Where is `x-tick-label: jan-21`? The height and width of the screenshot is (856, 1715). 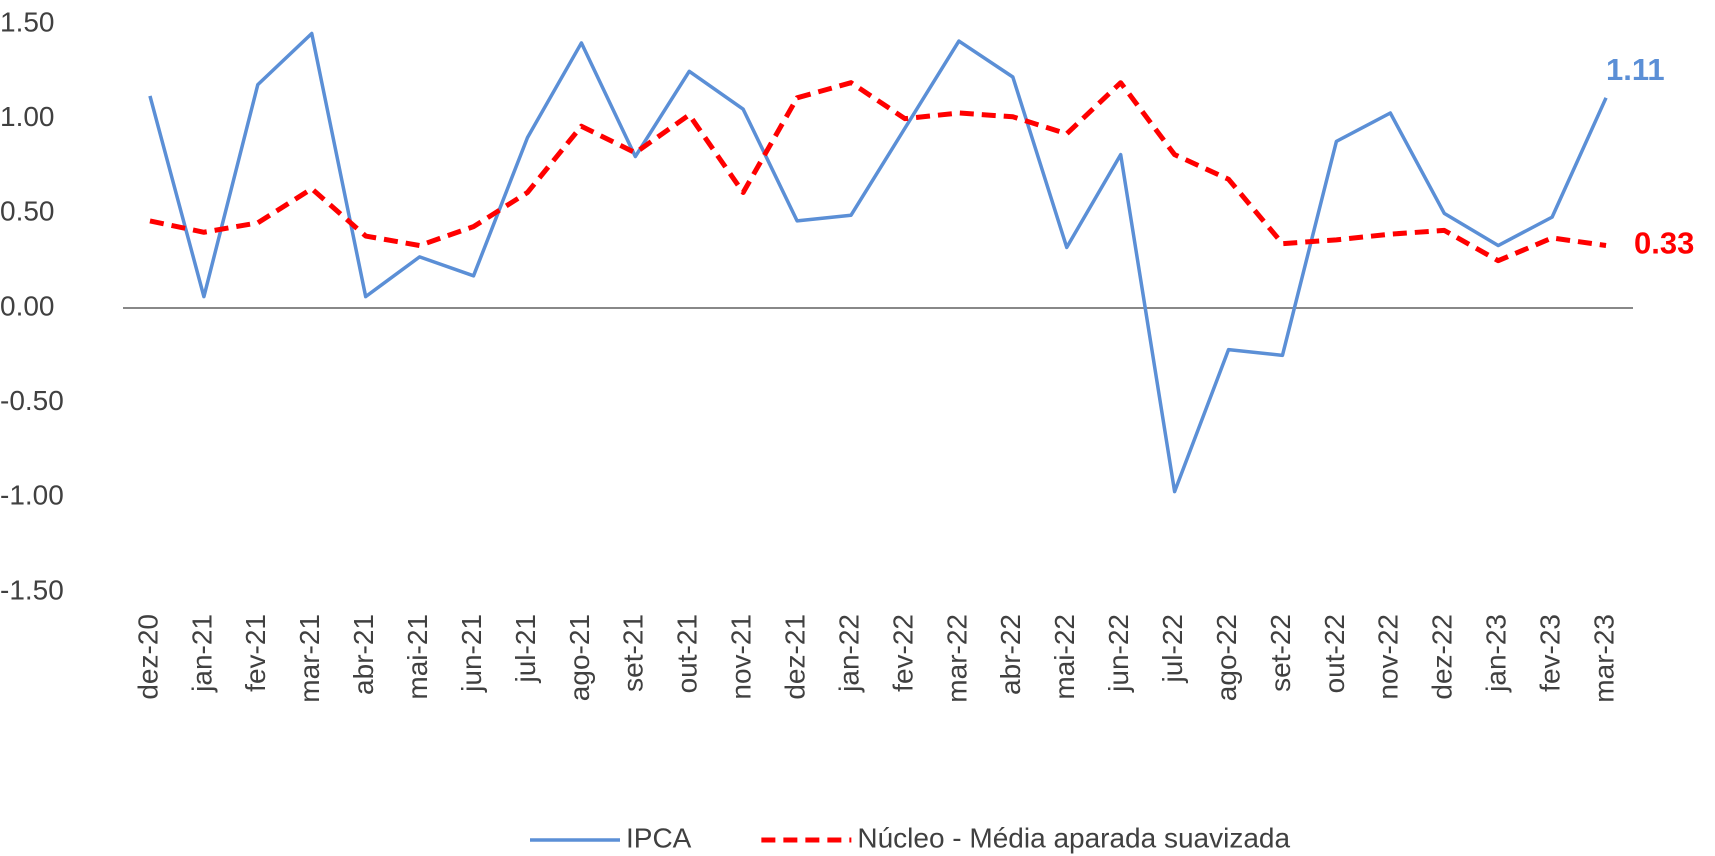
x-tick-label: jan-21 is located at coordinates (201, 653).